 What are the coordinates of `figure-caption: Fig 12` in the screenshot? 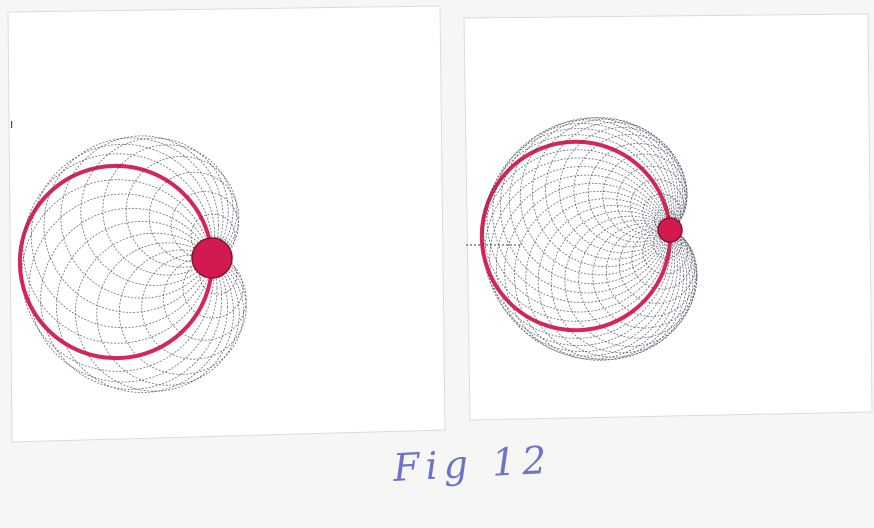 It's located at (473, 463).